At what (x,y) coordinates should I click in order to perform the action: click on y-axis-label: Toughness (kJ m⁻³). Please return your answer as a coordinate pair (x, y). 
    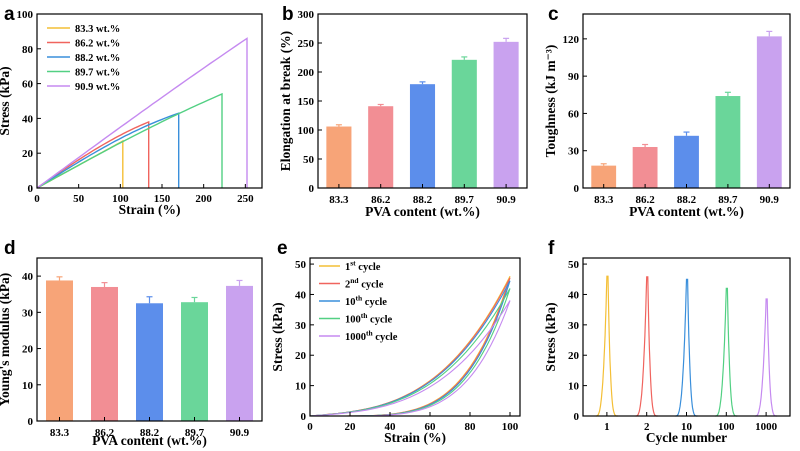
    Looking at the image, I should click on (550, 101).